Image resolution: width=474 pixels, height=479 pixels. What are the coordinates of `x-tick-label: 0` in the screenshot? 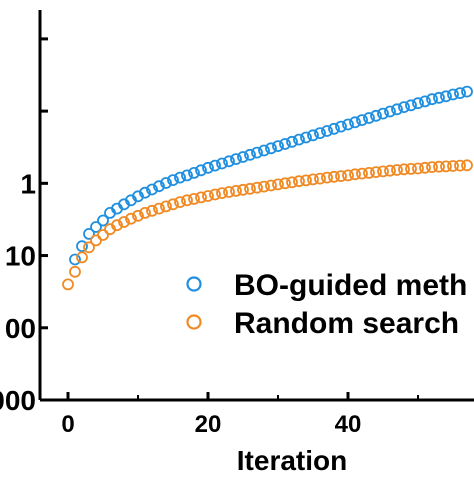 It's located at (67, 424).